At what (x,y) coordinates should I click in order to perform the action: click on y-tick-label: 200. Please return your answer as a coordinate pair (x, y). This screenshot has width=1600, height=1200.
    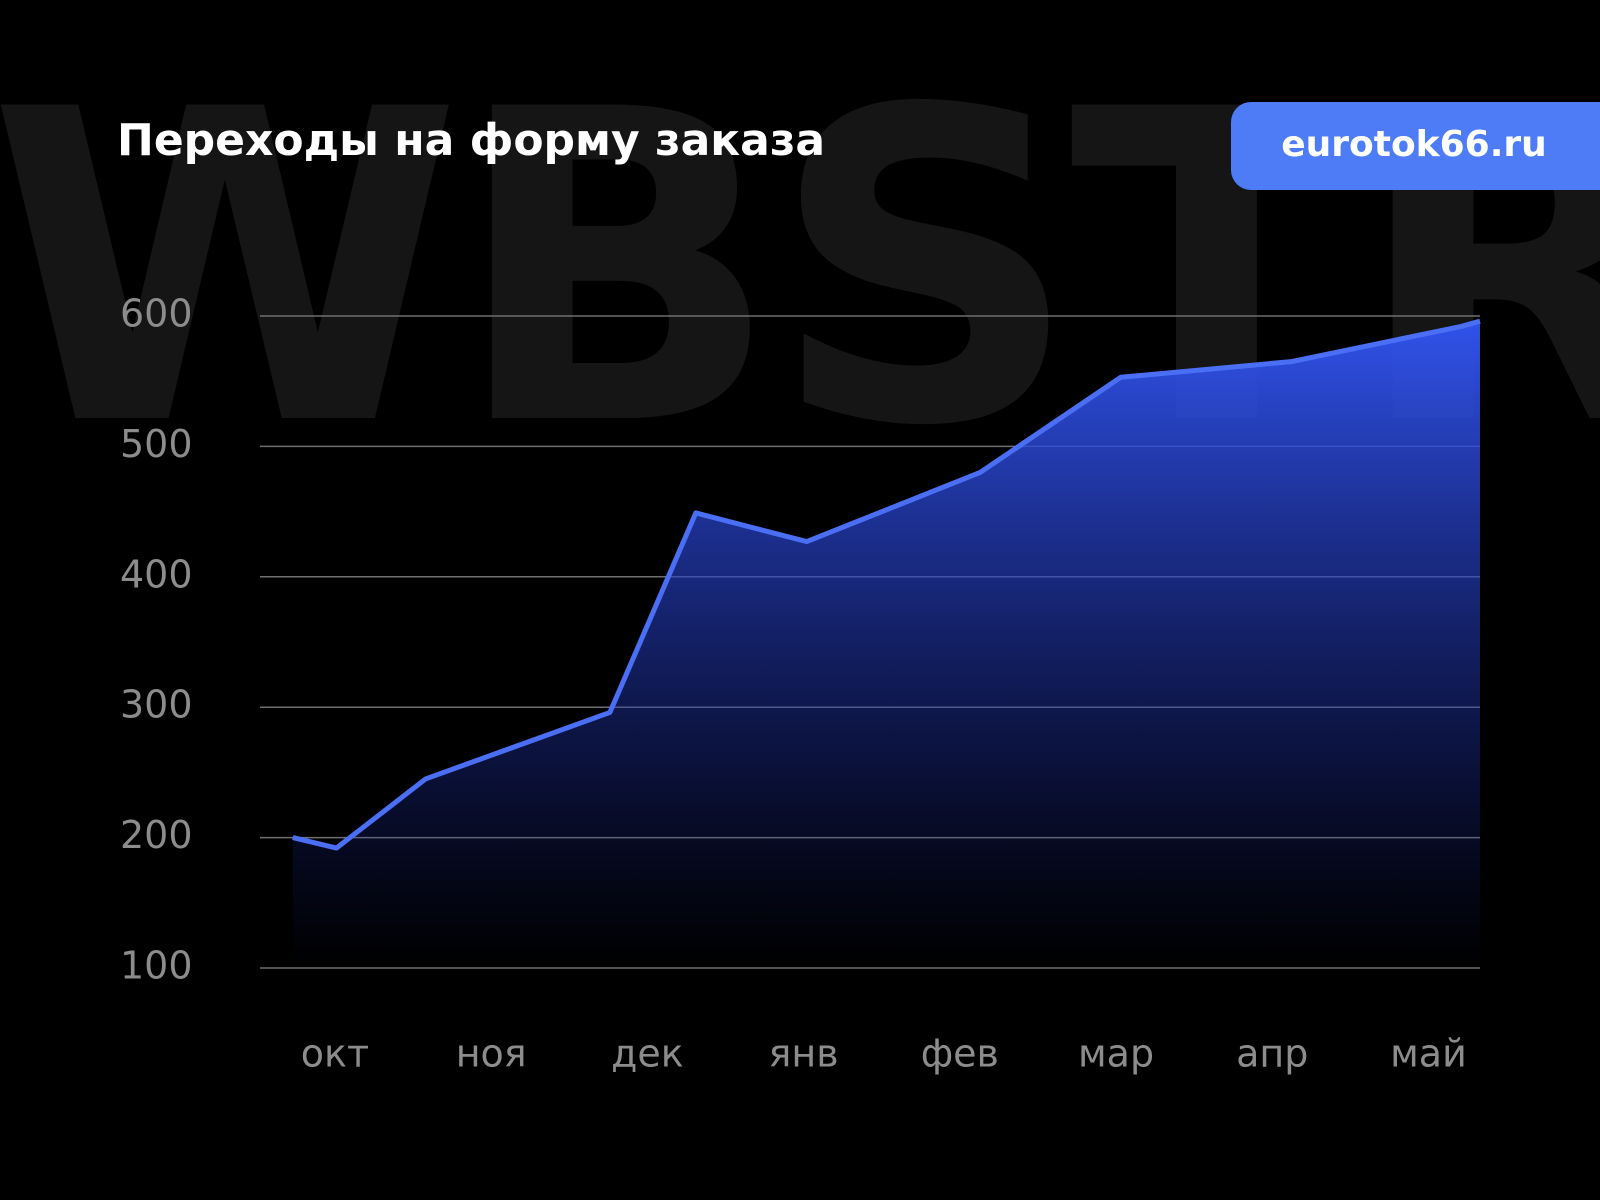
    Looking at the image, I should click on (156, 835).